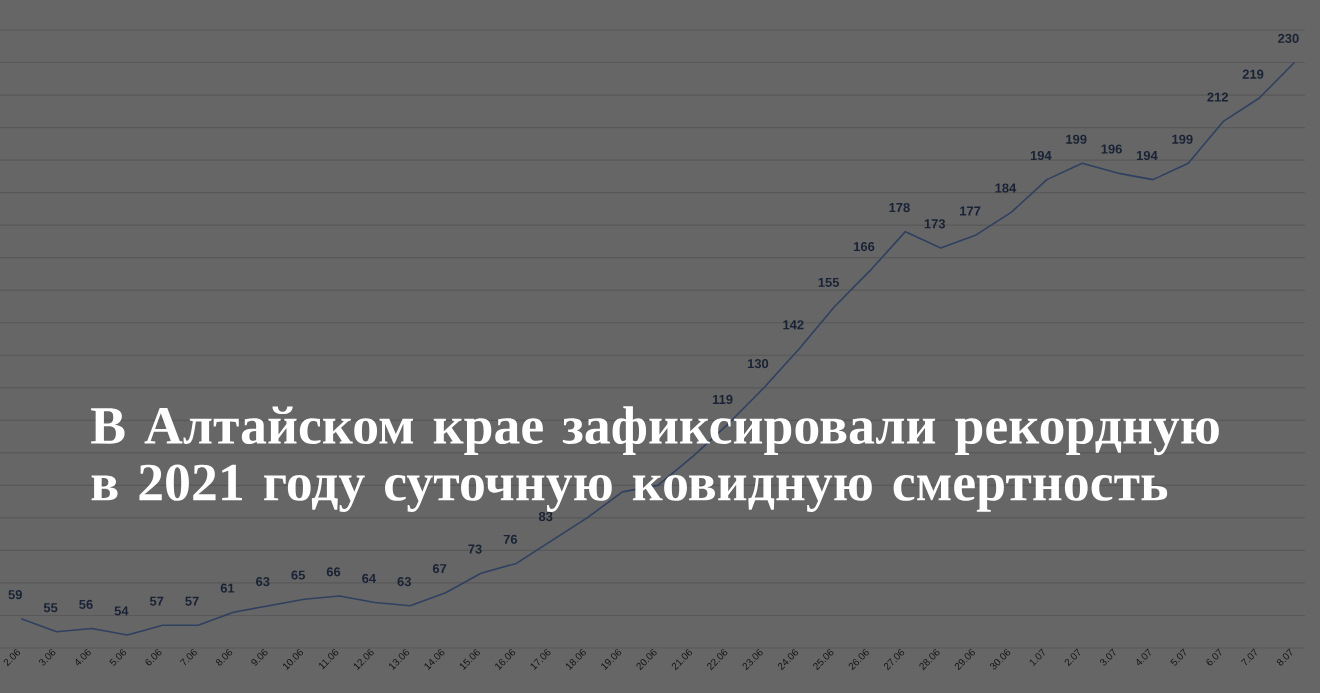  Describe the element at coordinates (188, 657) in the screenshot. I see `x-tick-label: 7.06` at that location.